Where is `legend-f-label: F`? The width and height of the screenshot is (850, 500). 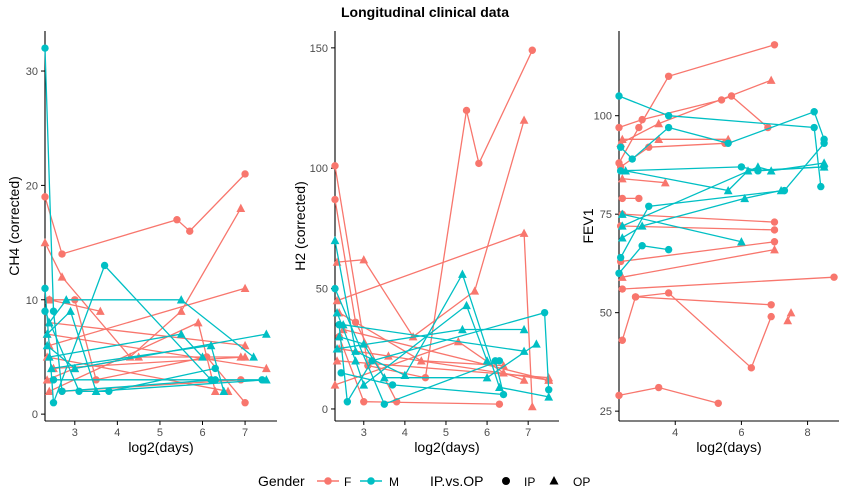
legend-f-label: F is located at coordinates (347, 482).